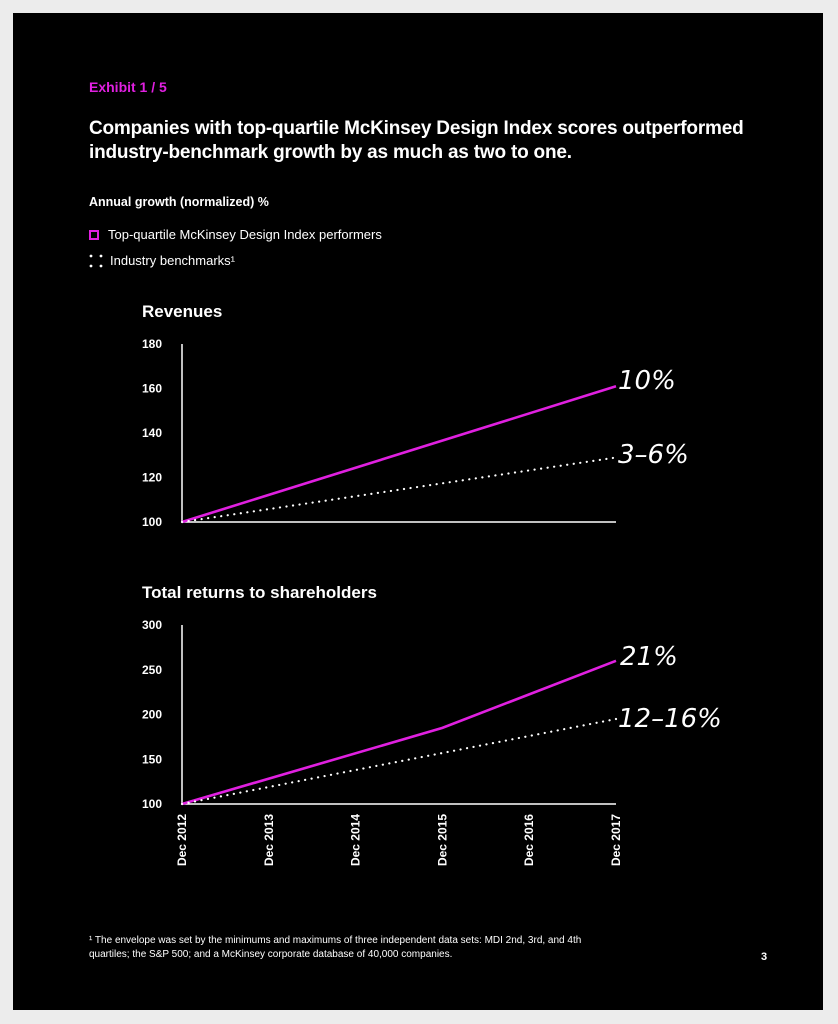 The image size is (838, 1024). Describe the element at coordinates (529, 840) in the screenshot. I see `panel-2-x-tick-label: Dec 2016` at that location.